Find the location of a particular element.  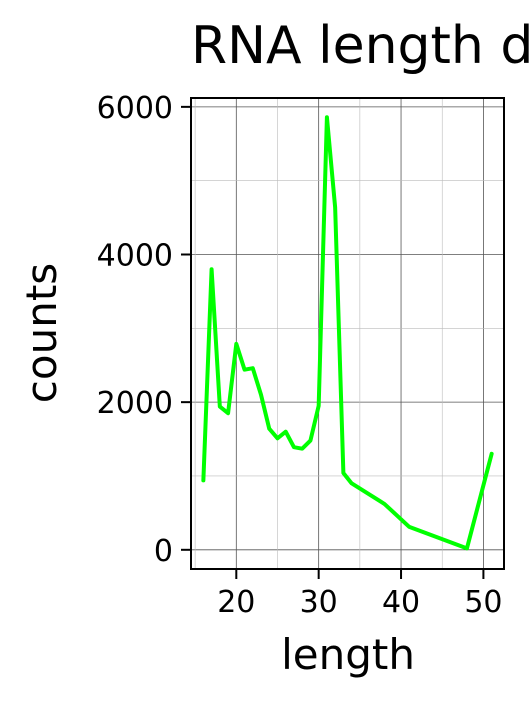

chart-title: RNA length d is located at coordinates (360, 46).